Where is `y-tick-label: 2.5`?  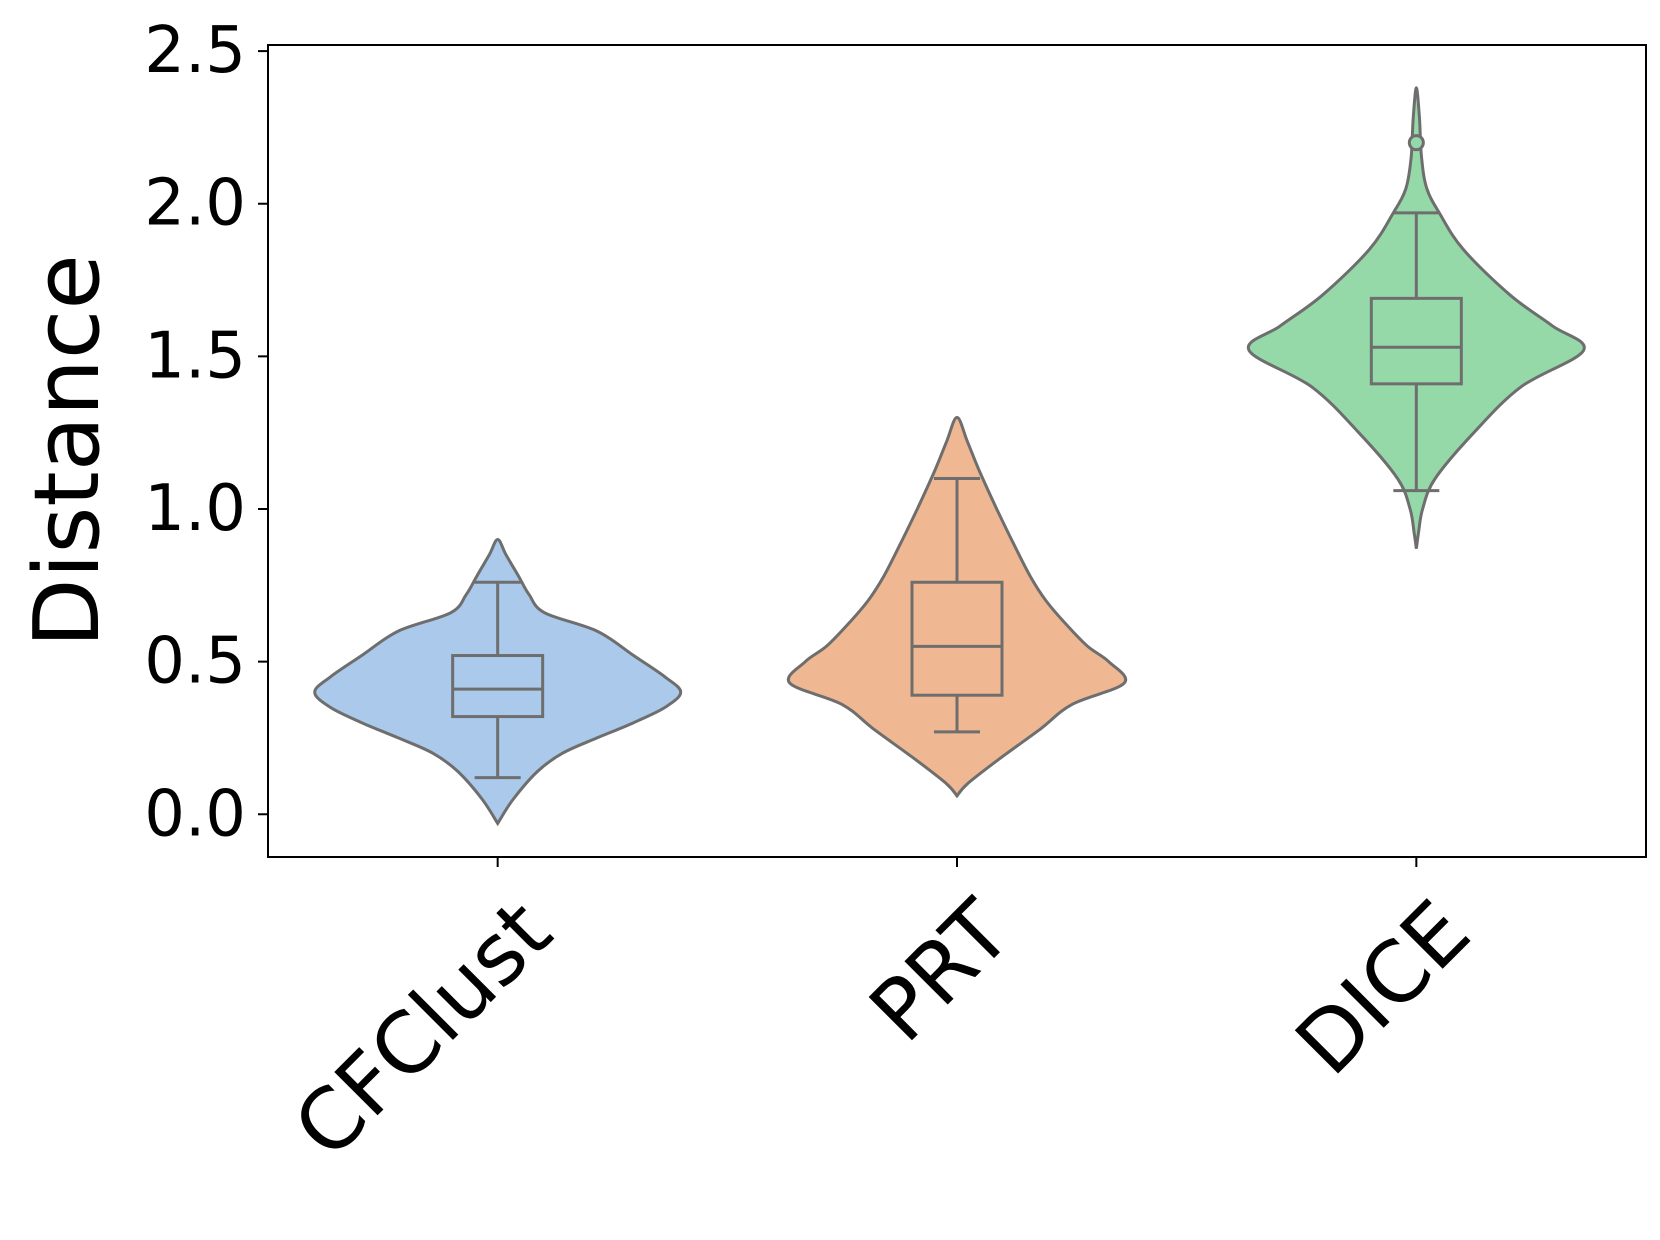 y-tick-label: 2.5 is located at coordinates (195, 51).